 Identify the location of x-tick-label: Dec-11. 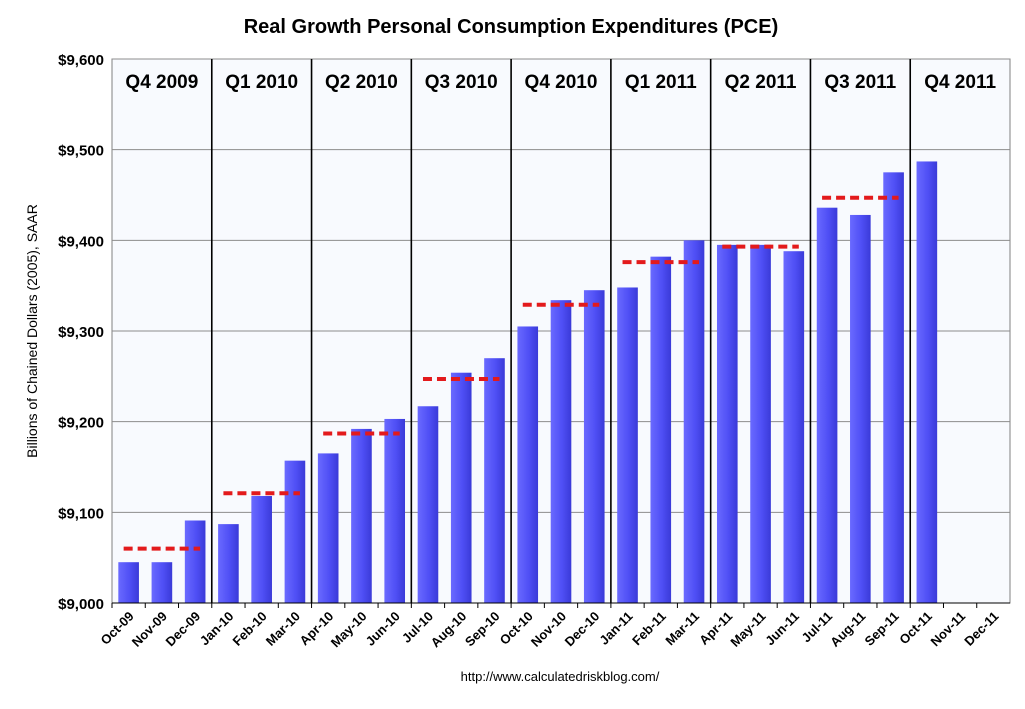
(981, 629).